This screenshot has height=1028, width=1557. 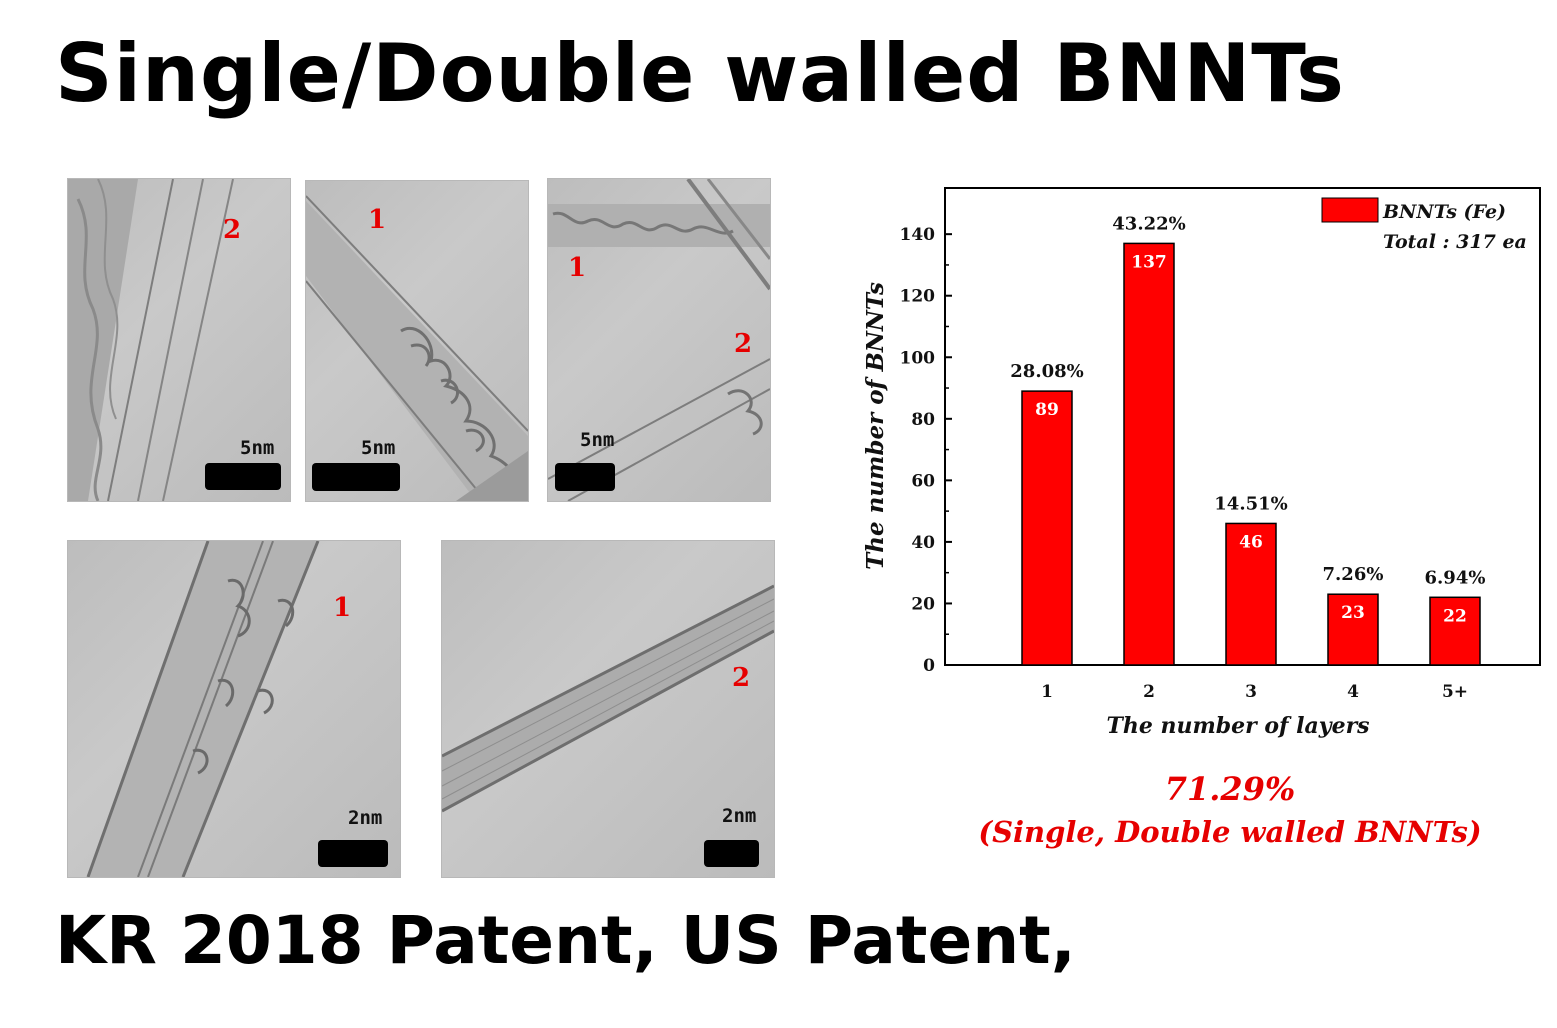 What do you see at coordinates (1455, 577) in the screenshot?
I see `bar-percent-label: 6.94%` at bounding box center [1455, 577].